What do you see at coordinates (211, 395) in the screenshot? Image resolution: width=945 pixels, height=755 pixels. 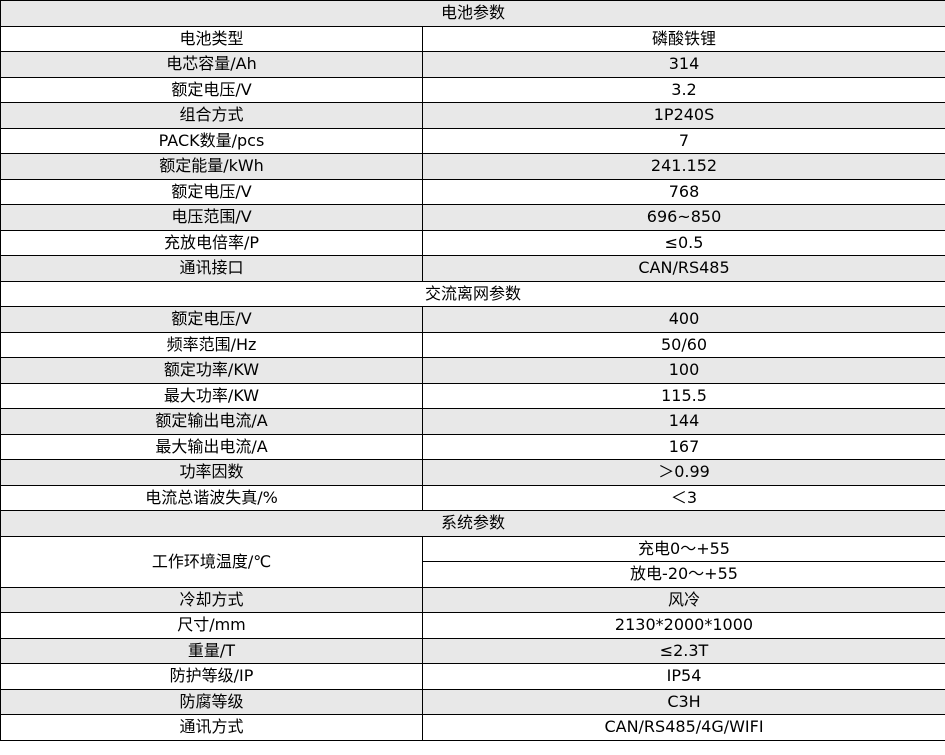 I see `row-label: 最大功率/KW` at bounding box center [211, 395].